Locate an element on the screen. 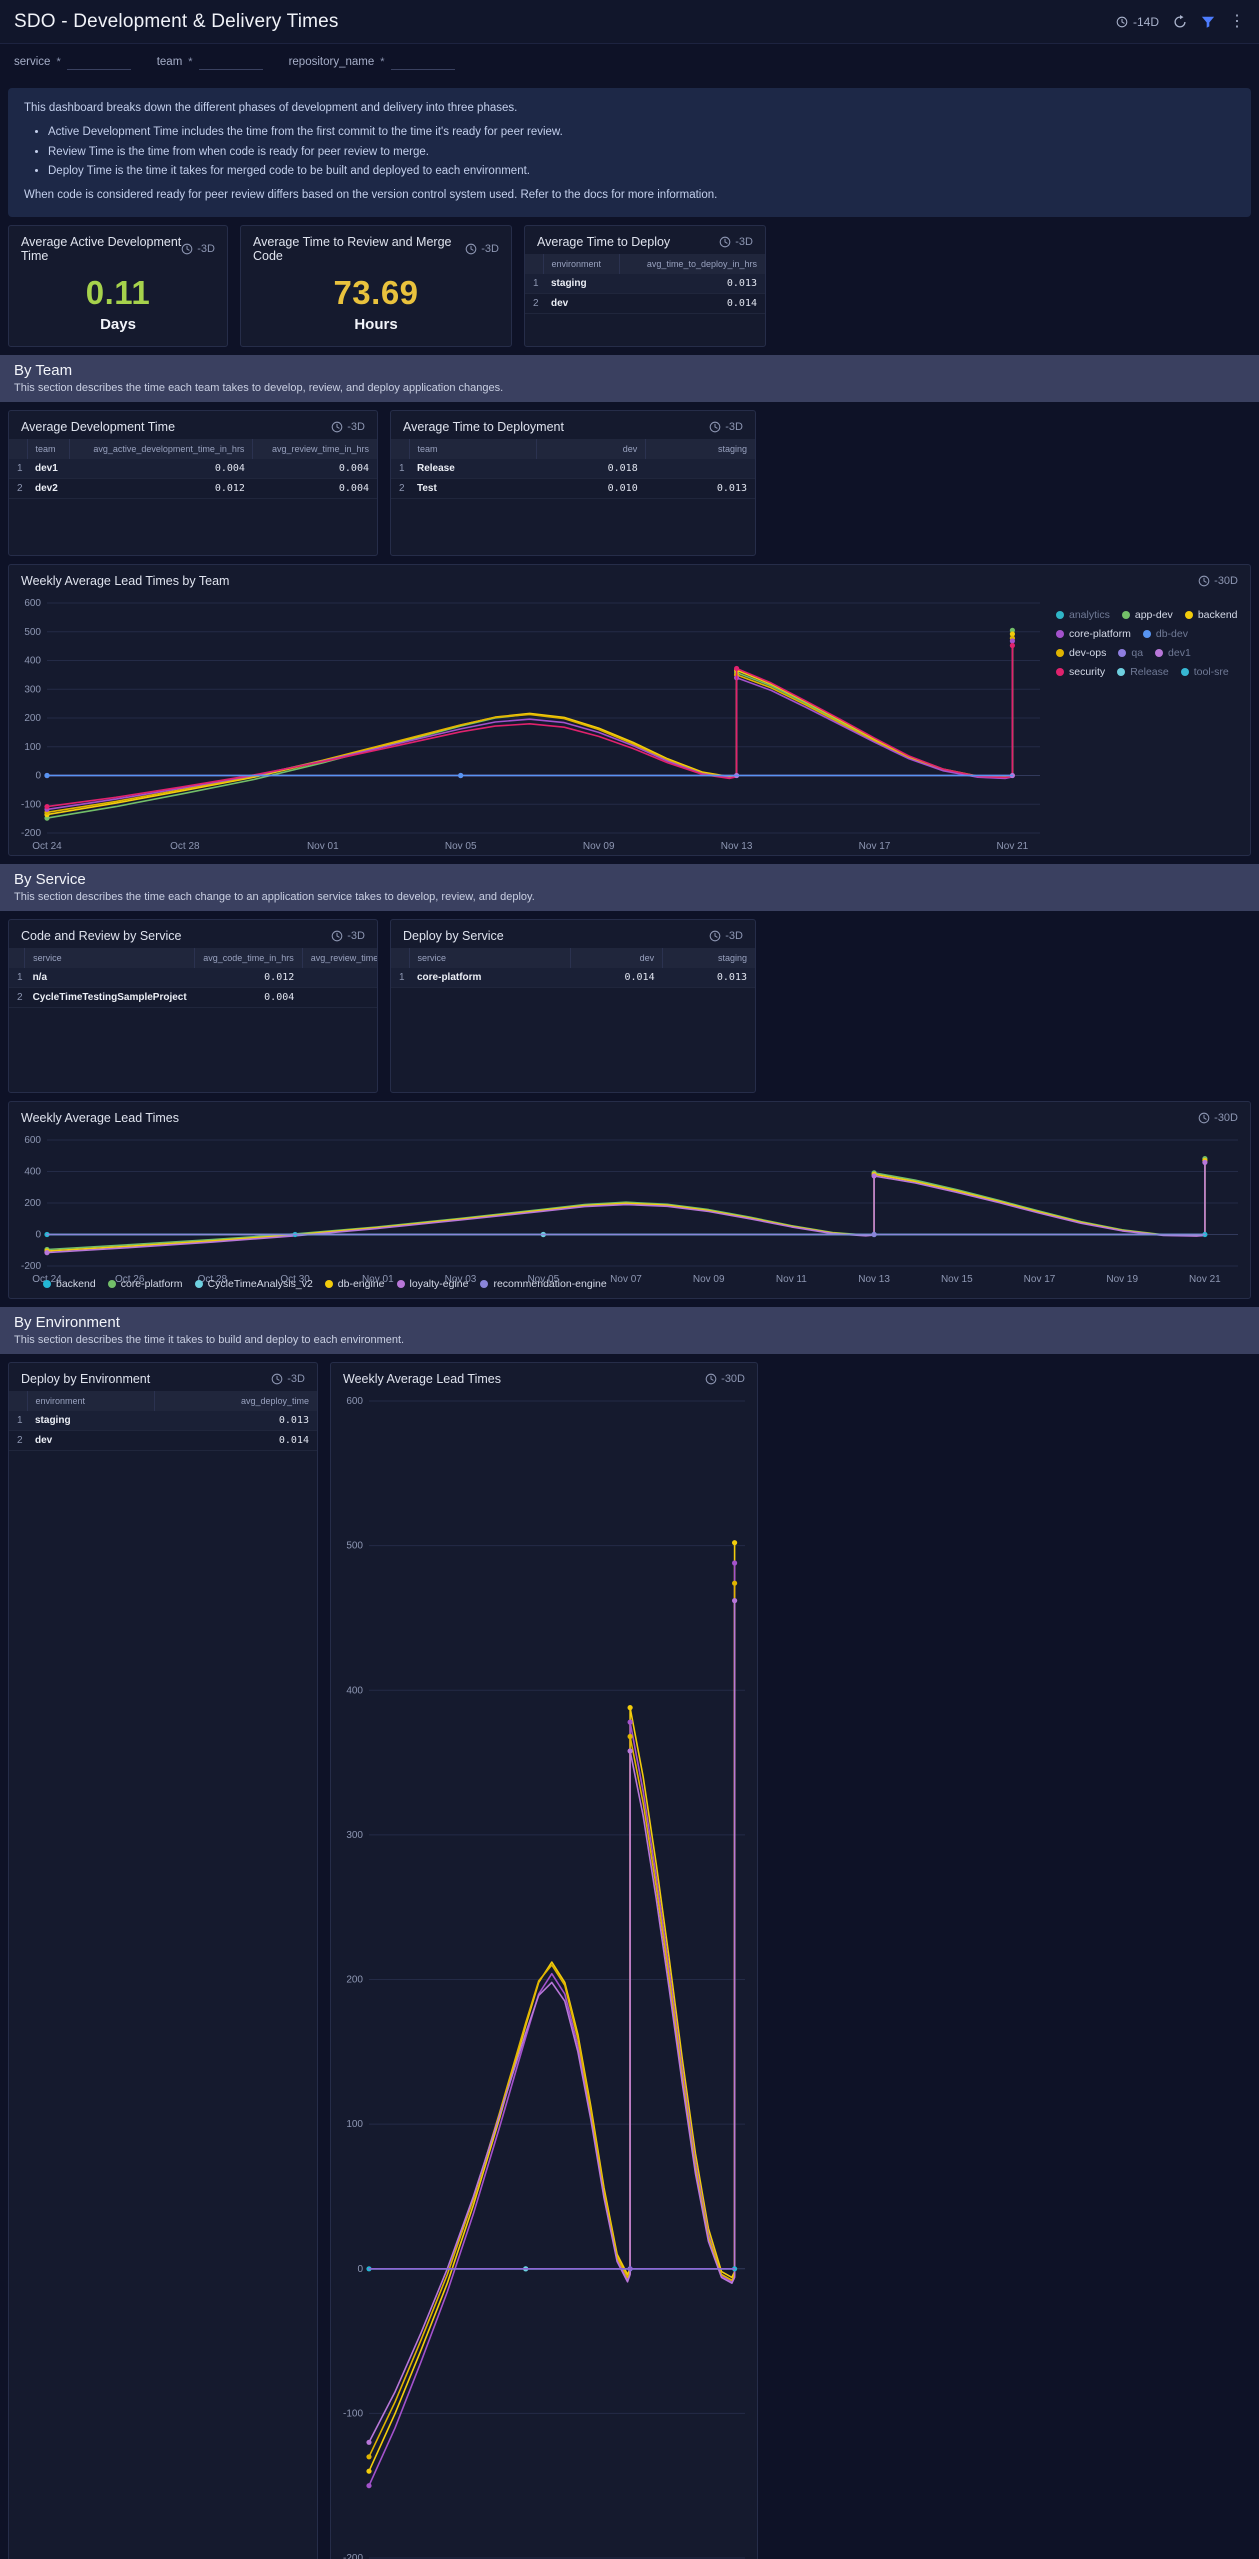  svg-text: Nov 07 is located at coordinates (626, 1279).